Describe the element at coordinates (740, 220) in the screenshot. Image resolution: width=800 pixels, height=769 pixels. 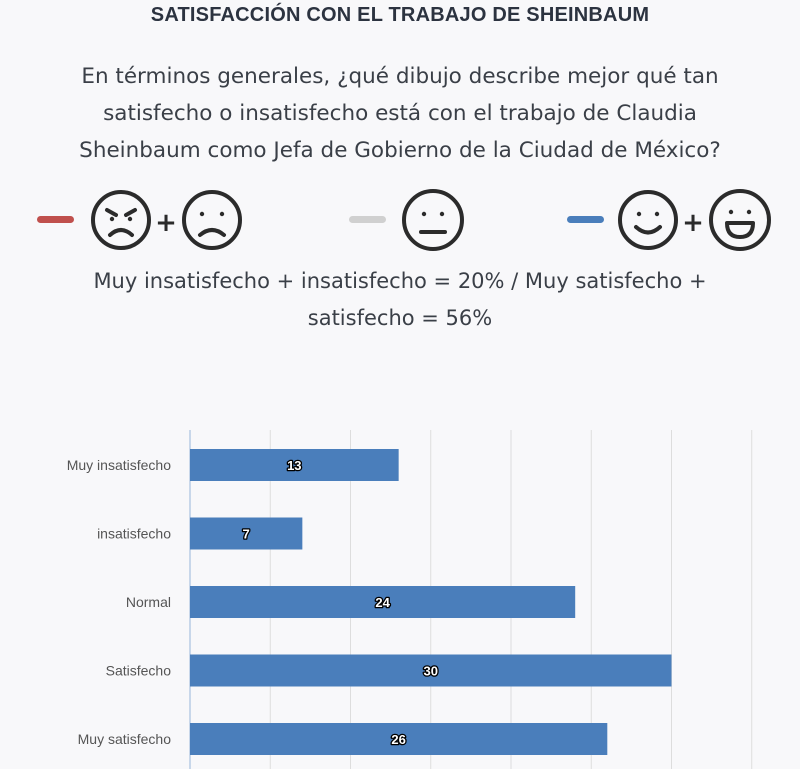
I see `grin-face-icon` at that location.